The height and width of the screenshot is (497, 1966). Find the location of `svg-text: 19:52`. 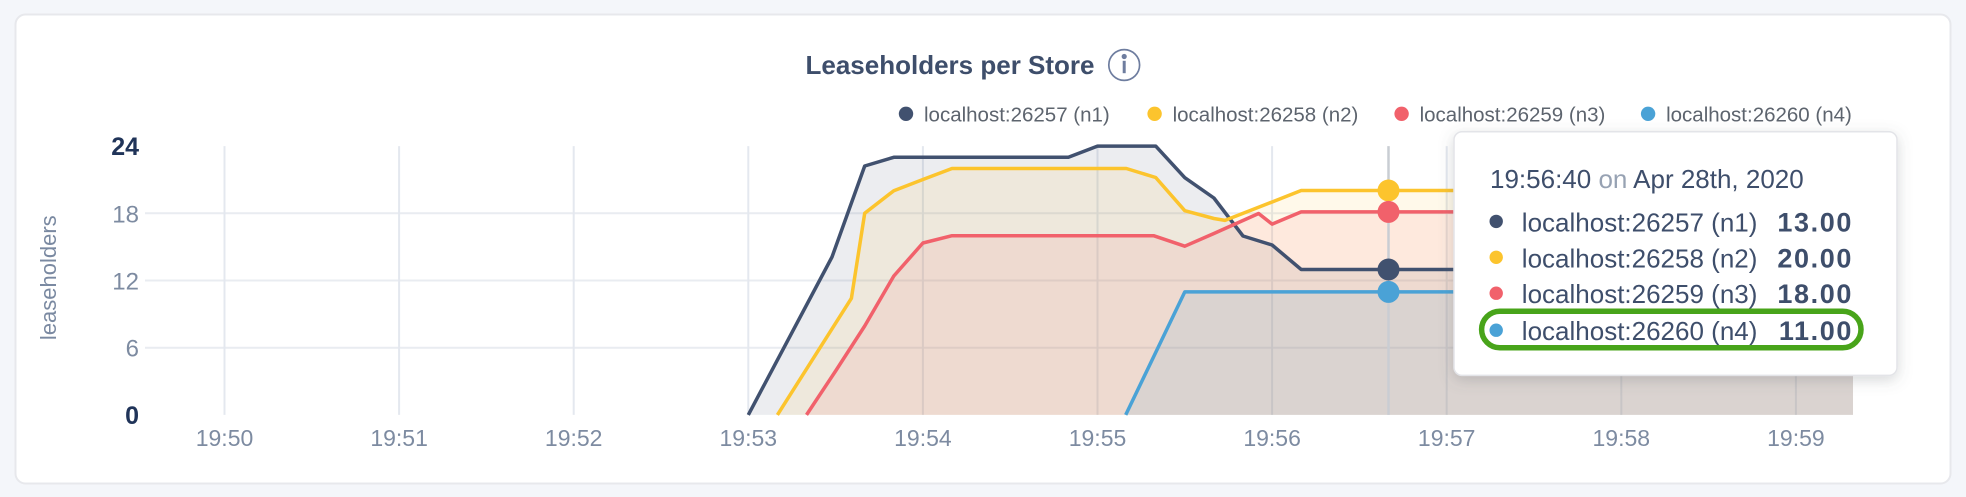

svg-text: 19:52 is located at coordinates (574, 438).